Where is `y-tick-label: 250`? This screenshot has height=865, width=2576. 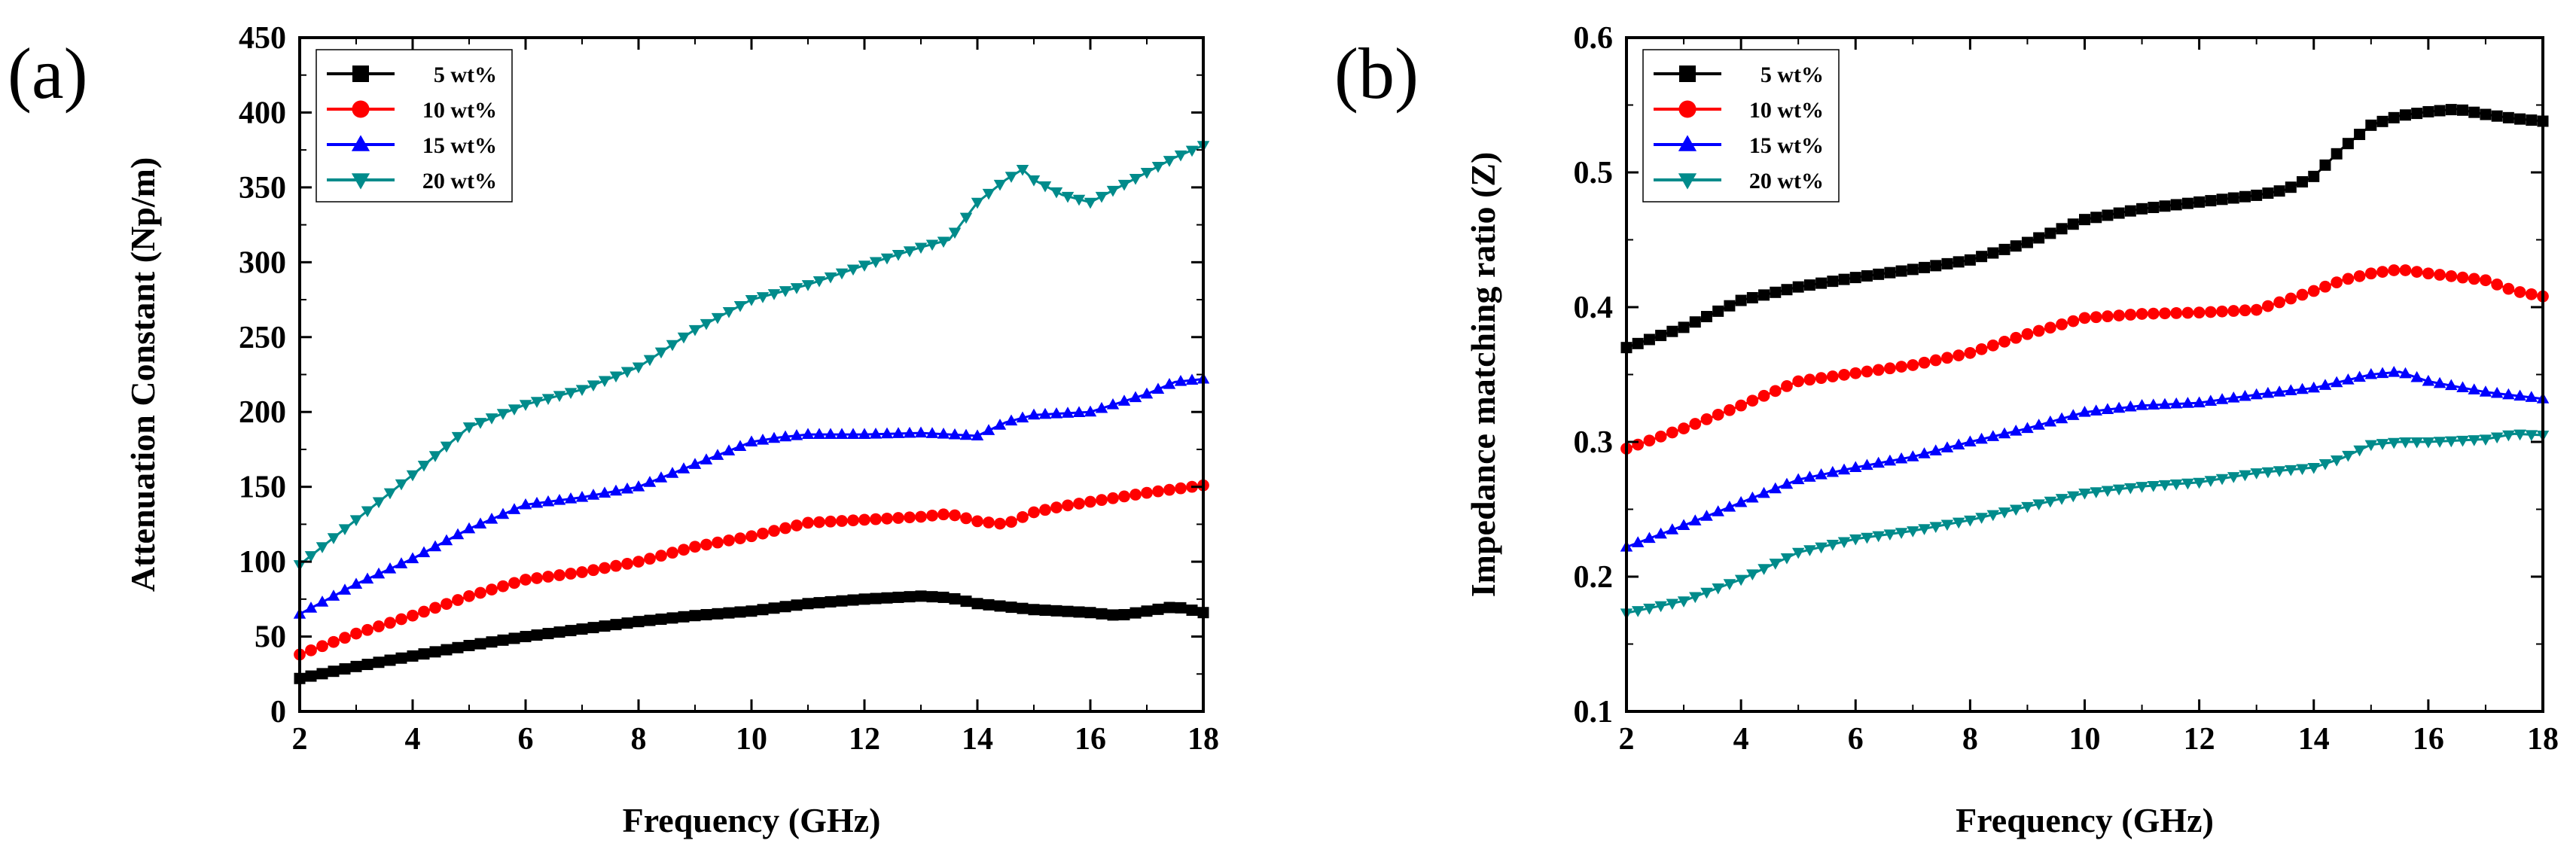
y-tick-label: 250 is located at coordinates (262, 338).